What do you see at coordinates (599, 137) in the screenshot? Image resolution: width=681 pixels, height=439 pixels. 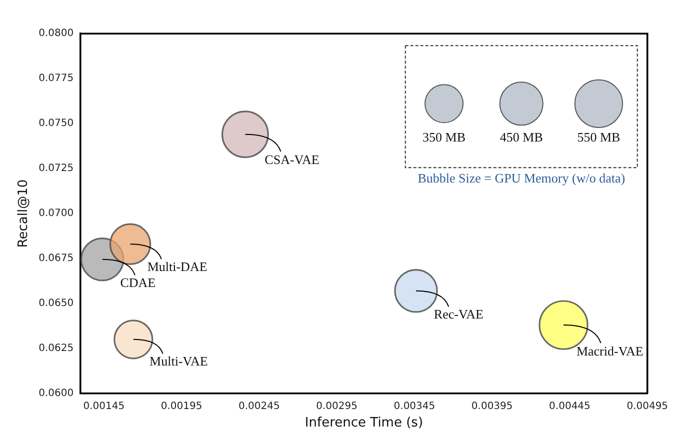 I see `legend-label: 550 MB` at bounding box center [599, 137].